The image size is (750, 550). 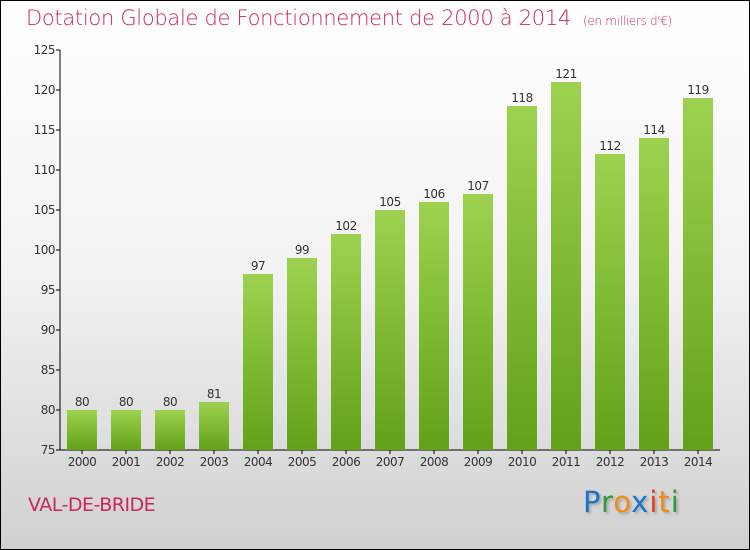 What do you see at coordinates (258, 362) in the screenshot?
I see `bar-2004` at bounding box center [258, 362].